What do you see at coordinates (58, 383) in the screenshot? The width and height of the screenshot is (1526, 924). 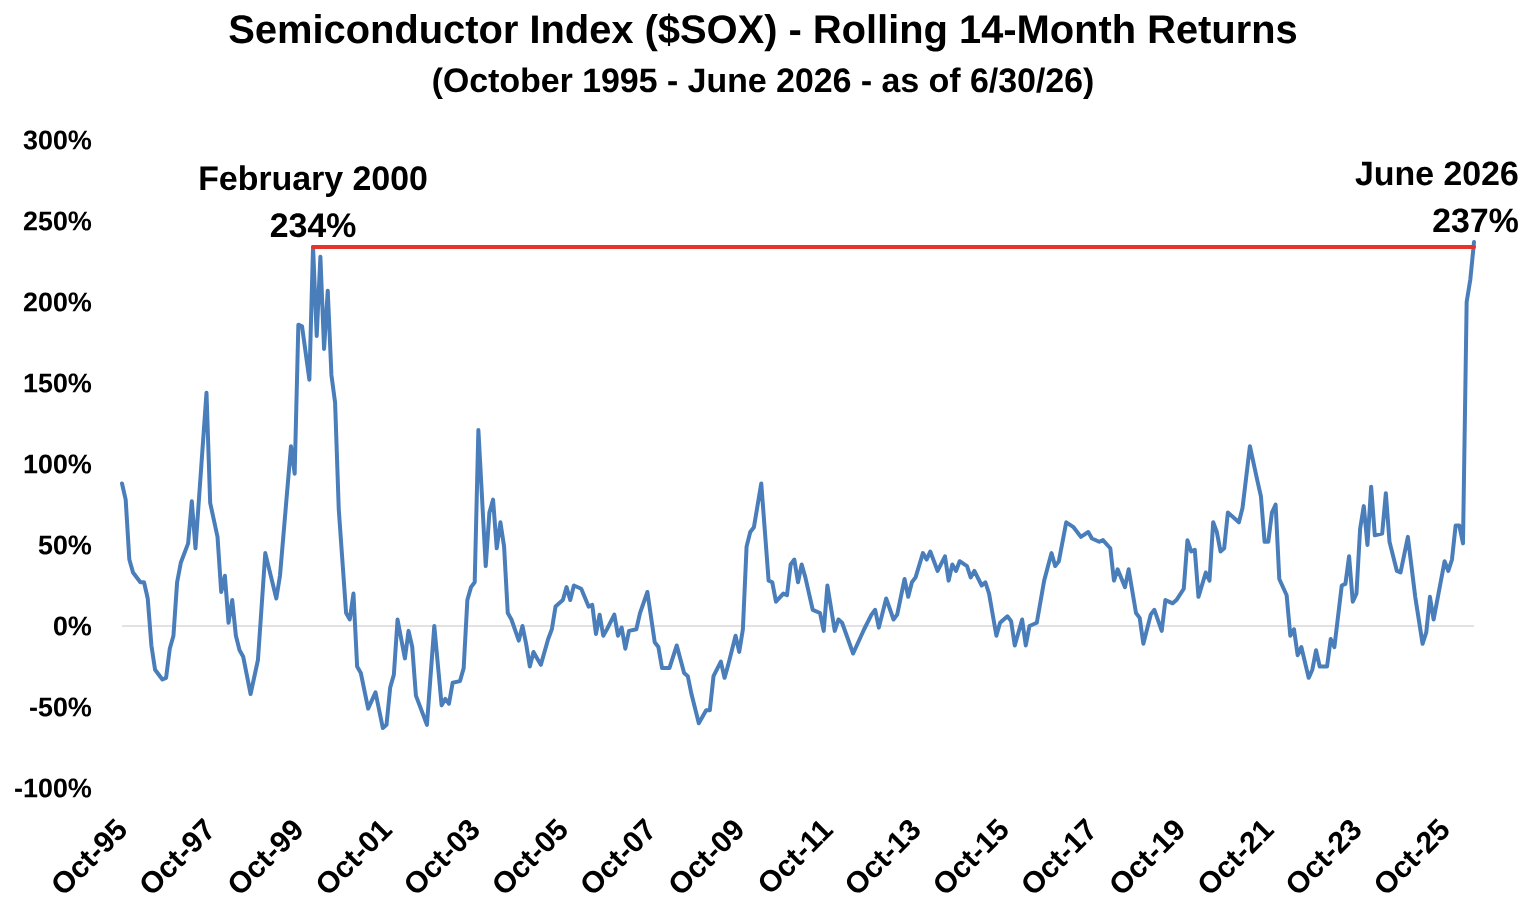 I see `y-tick-label: 150%` at bounding box center [58, 383].